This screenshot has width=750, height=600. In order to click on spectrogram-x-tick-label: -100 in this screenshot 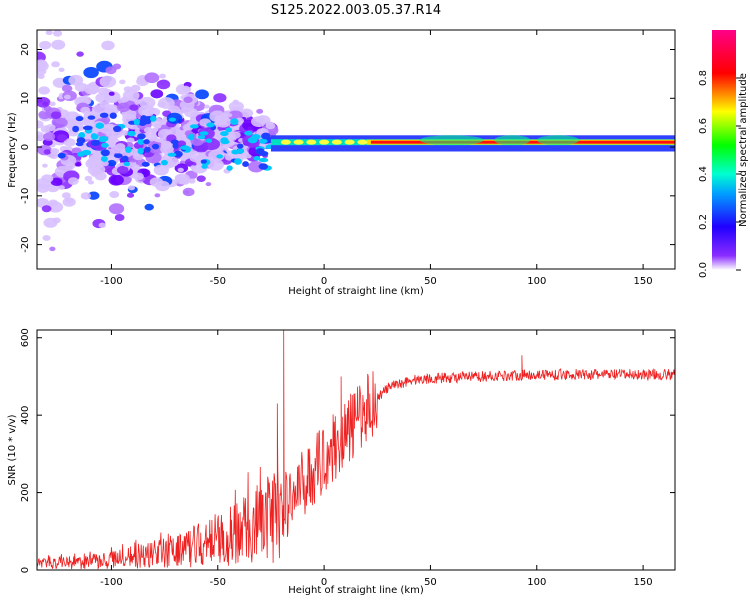, I will do `click(111, 281)`.